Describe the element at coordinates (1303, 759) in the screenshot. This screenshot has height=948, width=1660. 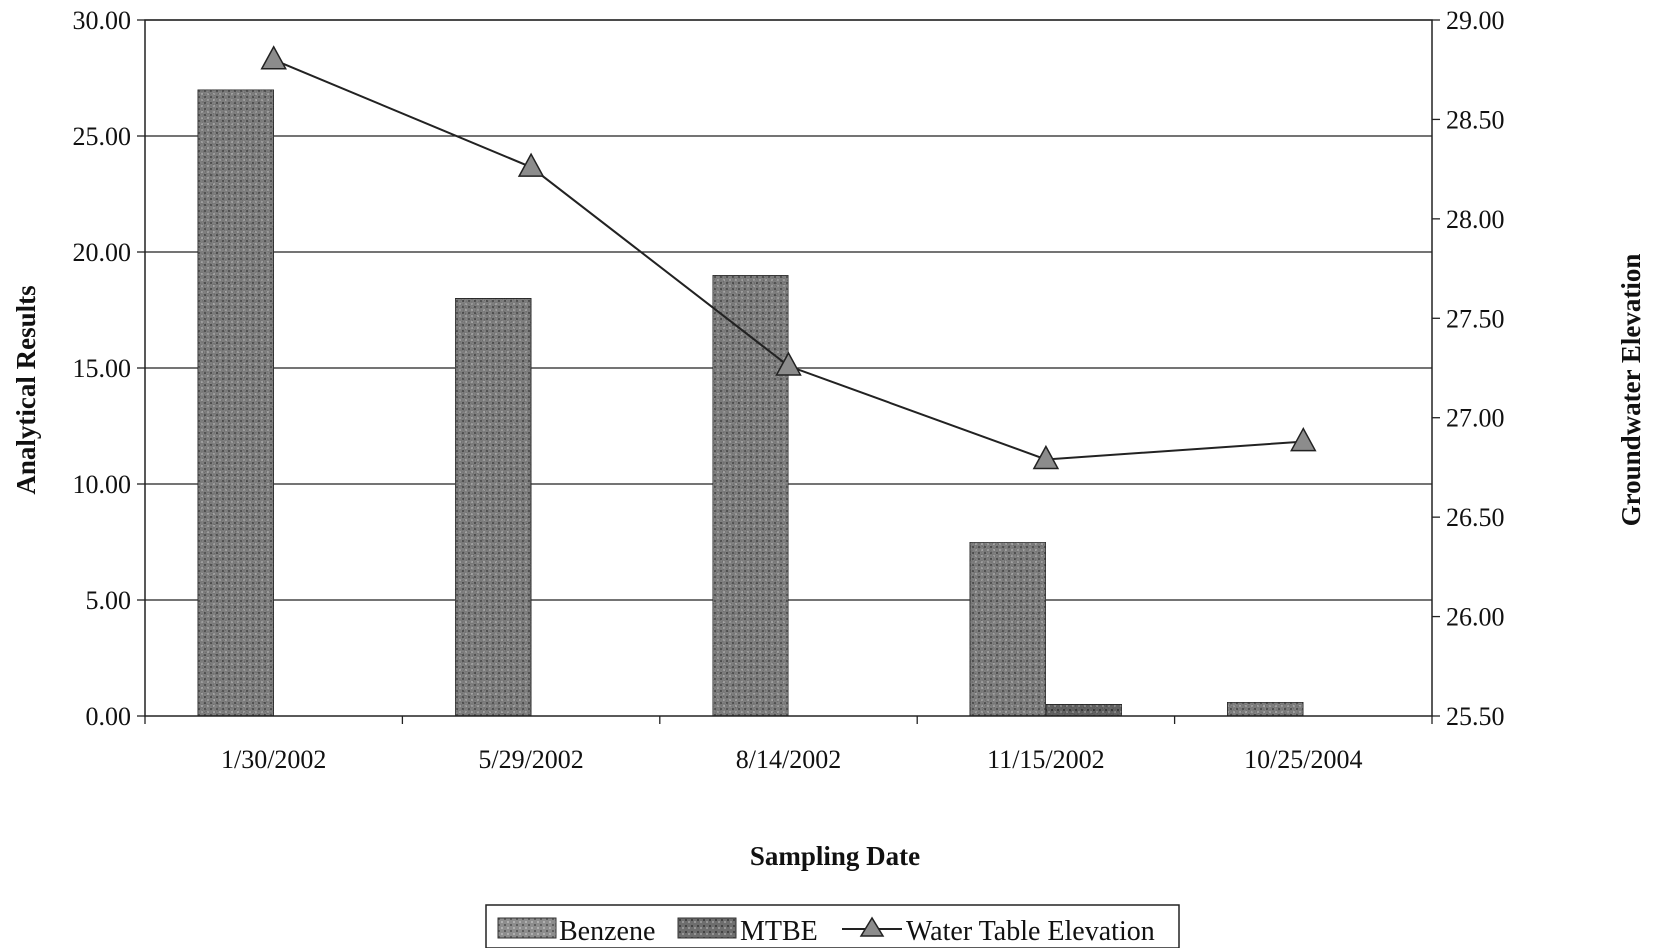
I see `x-tick-label: 10/25/2004` at that location.